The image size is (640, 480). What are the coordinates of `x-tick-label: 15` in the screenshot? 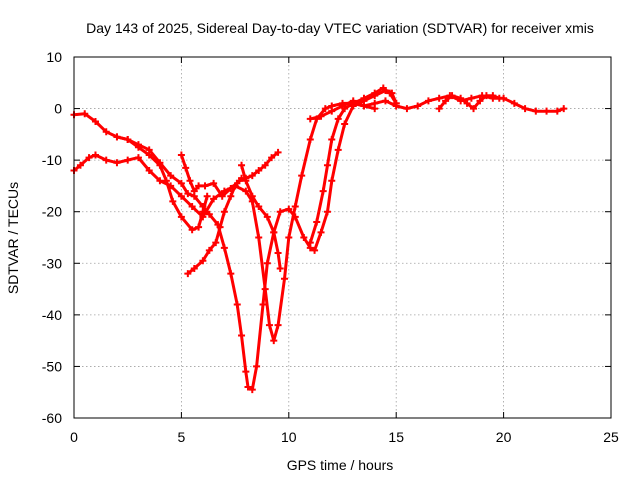 It's located at (396, 437).